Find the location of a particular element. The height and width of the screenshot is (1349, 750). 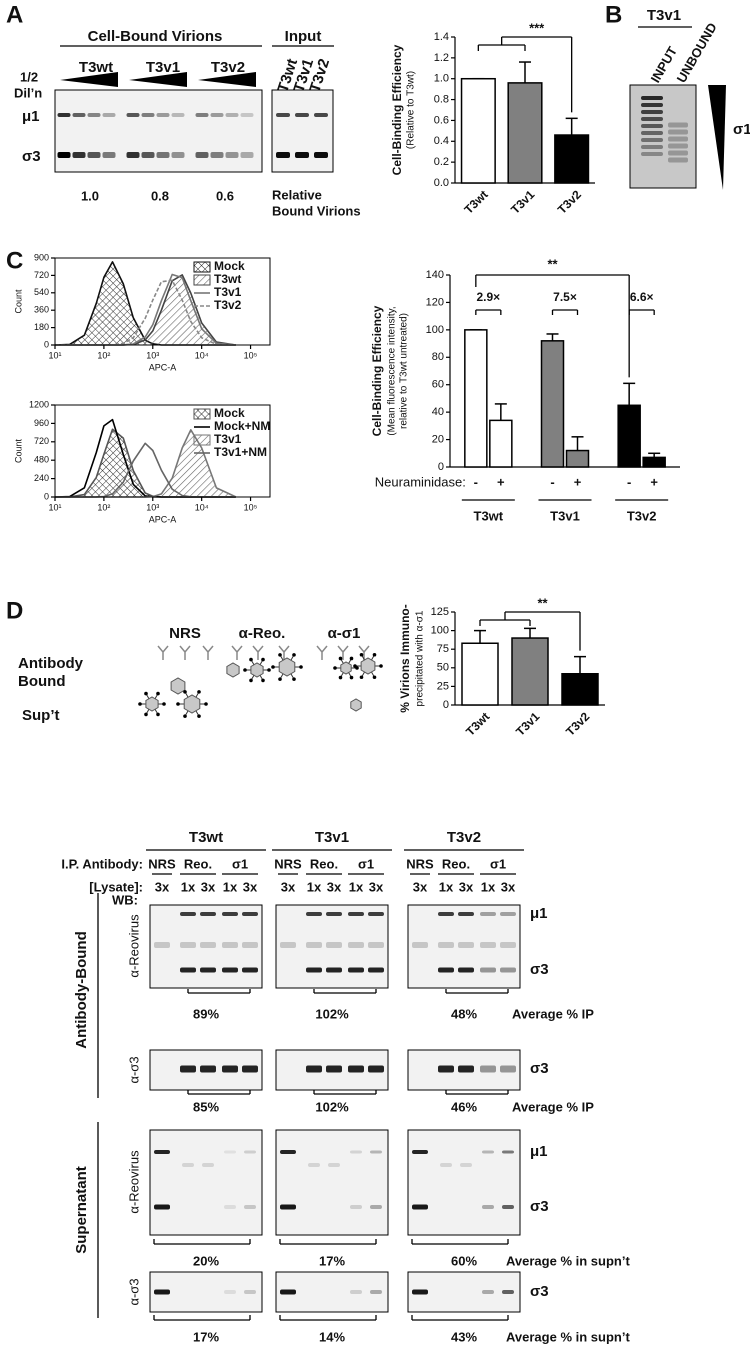

average-label: Average % in supn’t is located at coordinates (568, 1336).